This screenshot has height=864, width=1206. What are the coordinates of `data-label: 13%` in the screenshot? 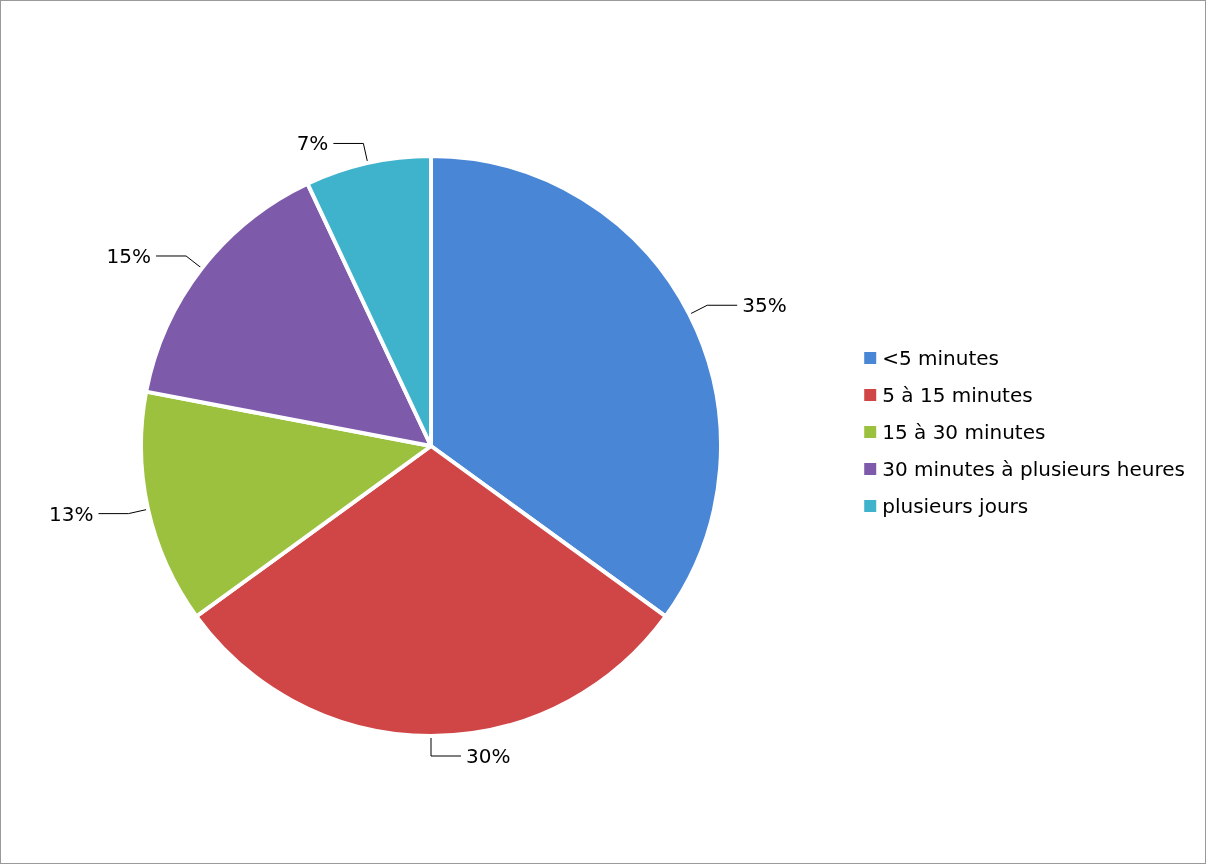 It's located at (71, 513).